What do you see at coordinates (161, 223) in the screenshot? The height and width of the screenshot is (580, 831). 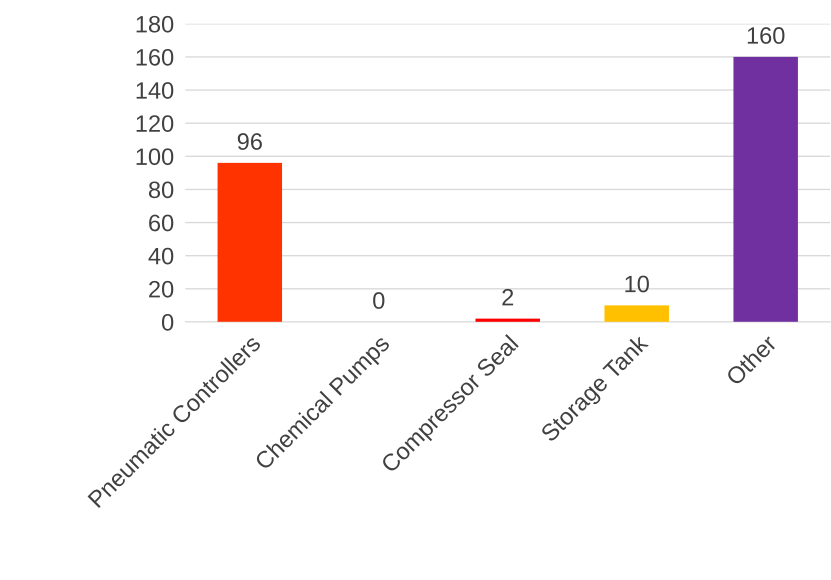 I see `y-tick-label: 60` at bounding box center [161, 223].